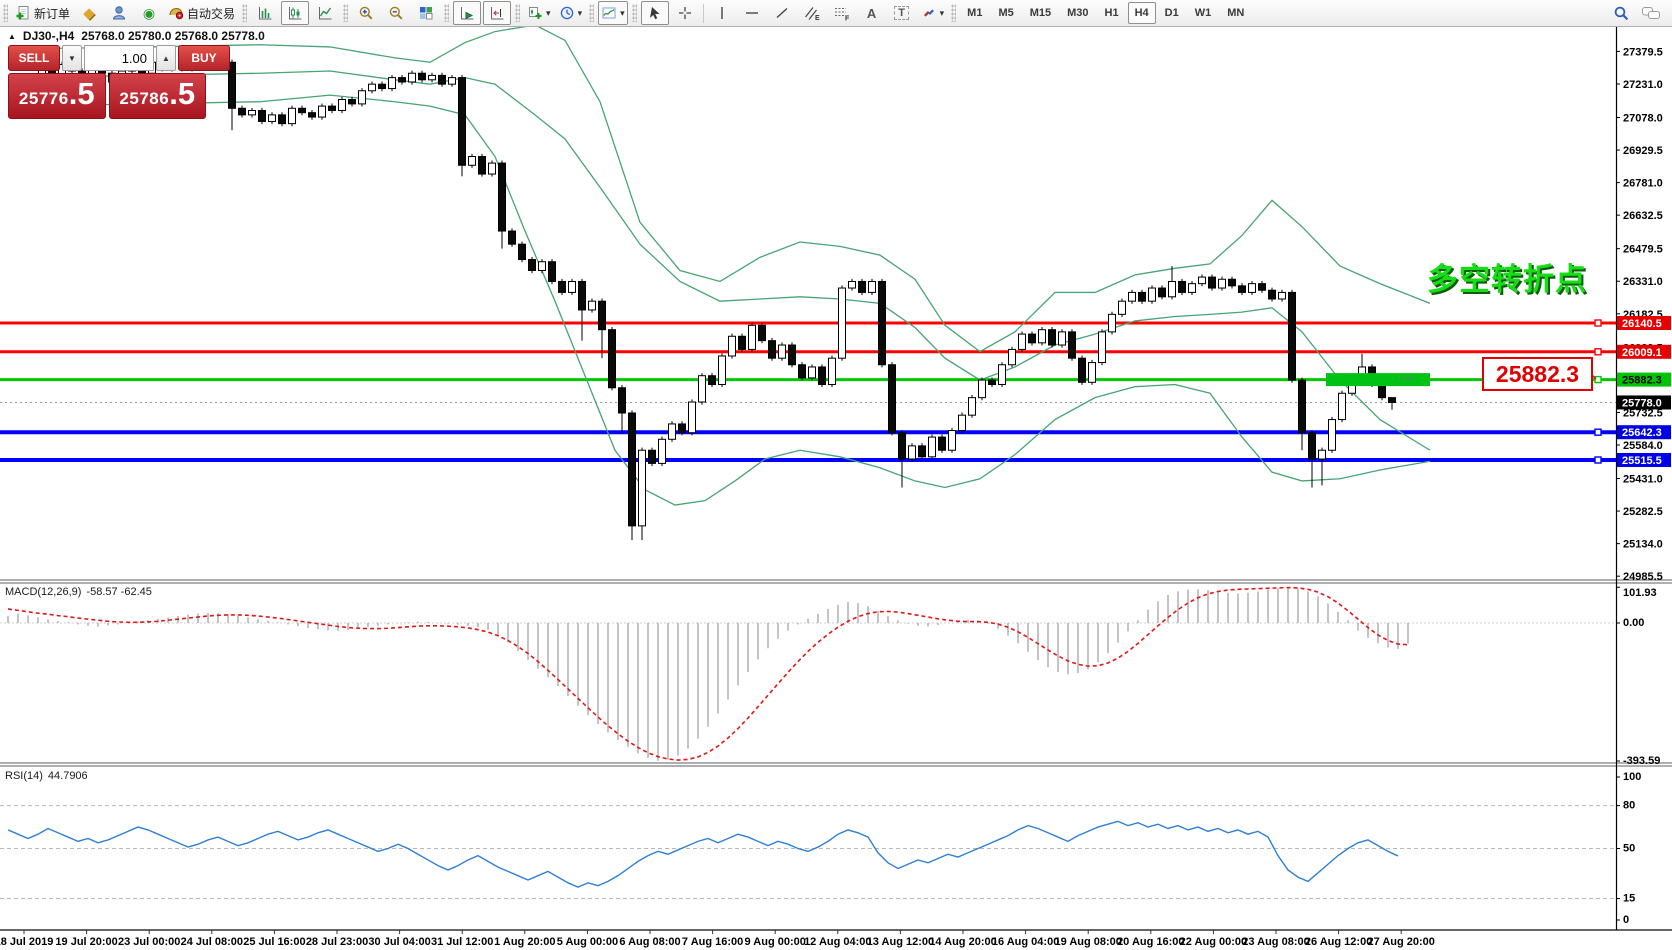 This screenshot has height=950, width=1672. I want to click on macd-name: MACD(12,26,9), so click(43, 592).